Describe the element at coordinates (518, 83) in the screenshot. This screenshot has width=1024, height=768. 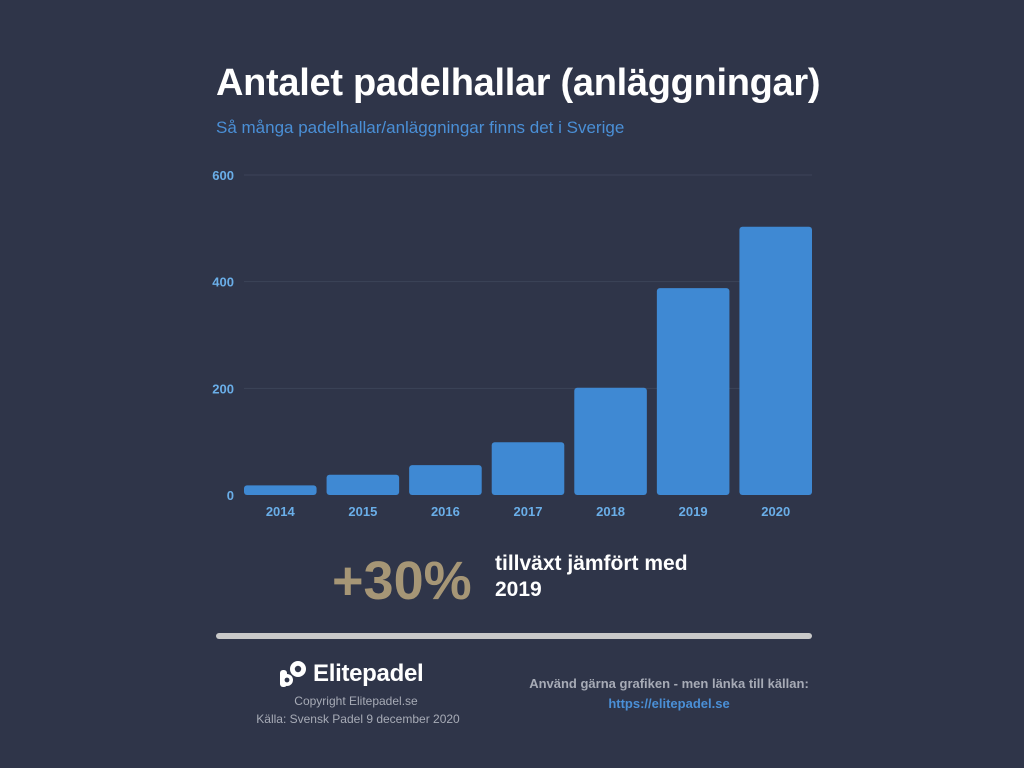
I see `page-title: Antalet padelhallar (anläggningar)` at that location.